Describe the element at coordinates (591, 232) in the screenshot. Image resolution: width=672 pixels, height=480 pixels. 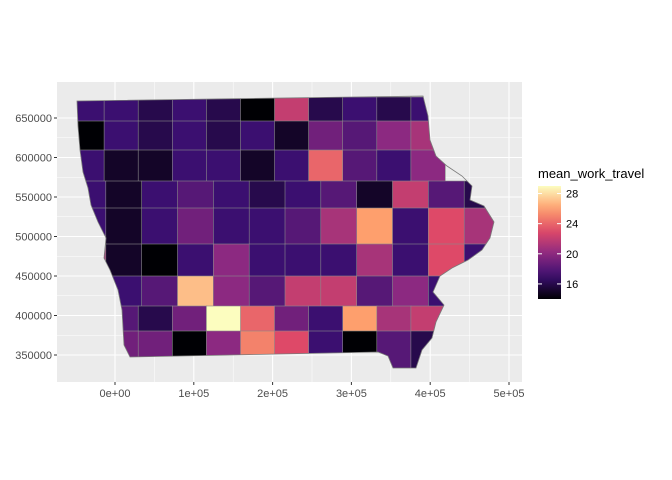
I see `legend: mean_work_travel 16 20 24 28` at that location.